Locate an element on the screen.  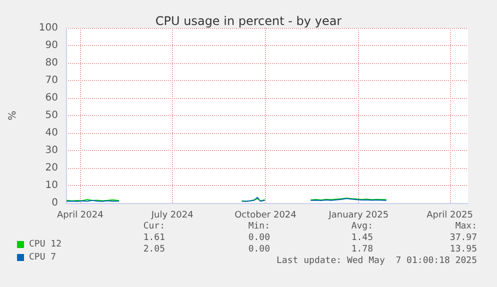
text: Last update: Wed May 7 01:00:18 2025 is located at coordinates (376, 261).